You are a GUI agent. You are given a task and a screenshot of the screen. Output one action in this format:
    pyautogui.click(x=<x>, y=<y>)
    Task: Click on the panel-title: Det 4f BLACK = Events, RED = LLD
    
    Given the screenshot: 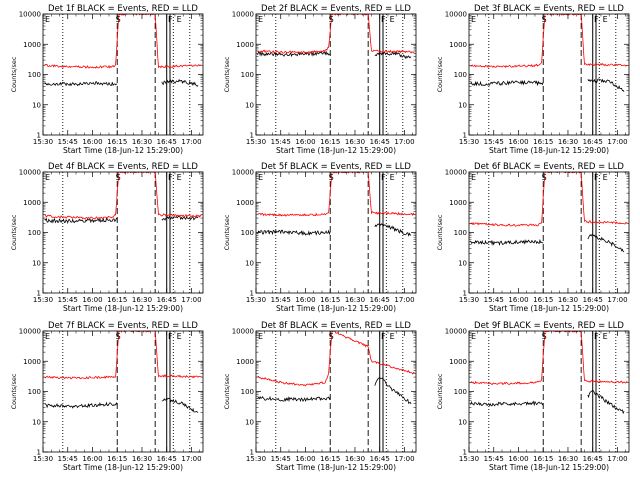 What is the action you would take?
    pyautogui.click(x=123, y=167)
    